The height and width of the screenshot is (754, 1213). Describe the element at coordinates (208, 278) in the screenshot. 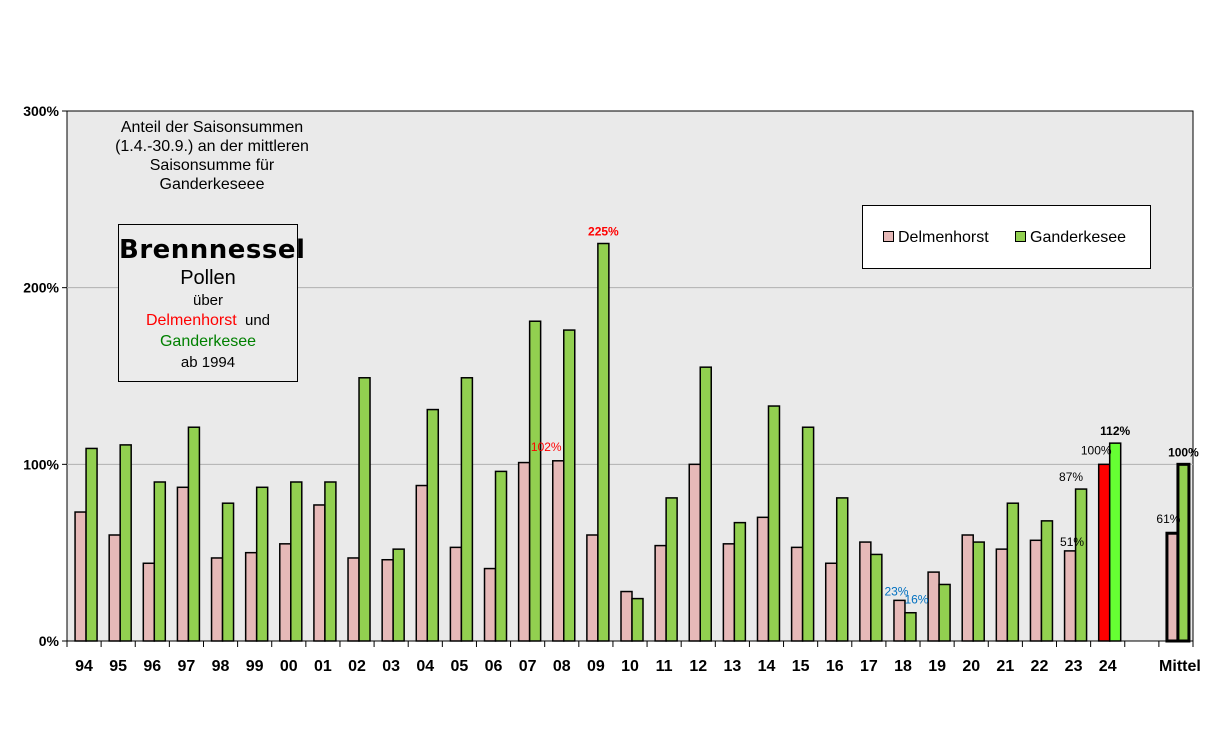

I see `info-line-pollen: Pollen` at that location.